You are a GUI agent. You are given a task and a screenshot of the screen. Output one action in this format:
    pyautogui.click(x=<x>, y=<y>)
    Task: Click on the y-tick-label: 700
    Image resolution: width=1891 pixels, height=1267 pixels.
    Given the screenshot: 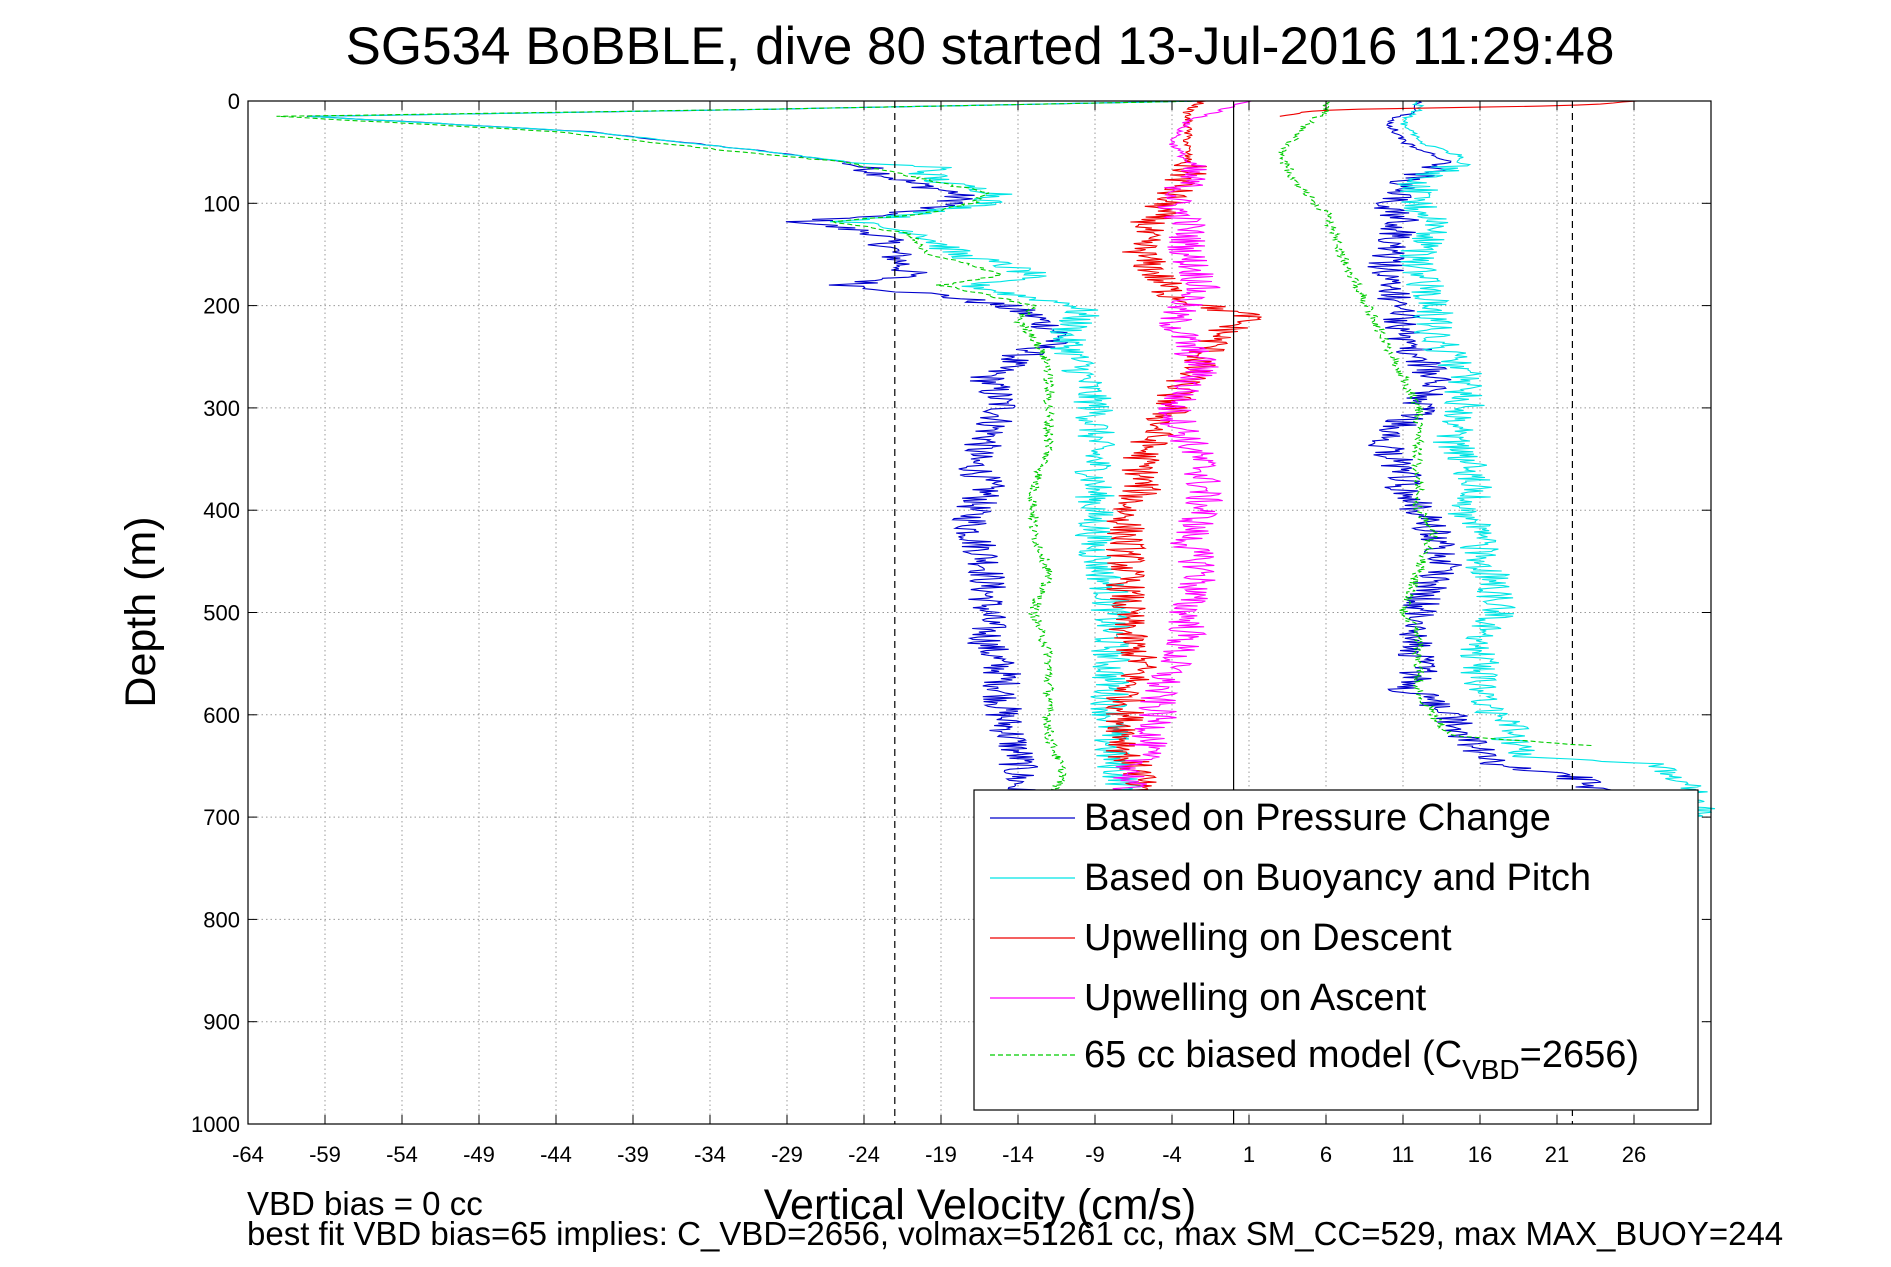 What is the action you would take?
    pyautogui.click(x=221, y=817)
    